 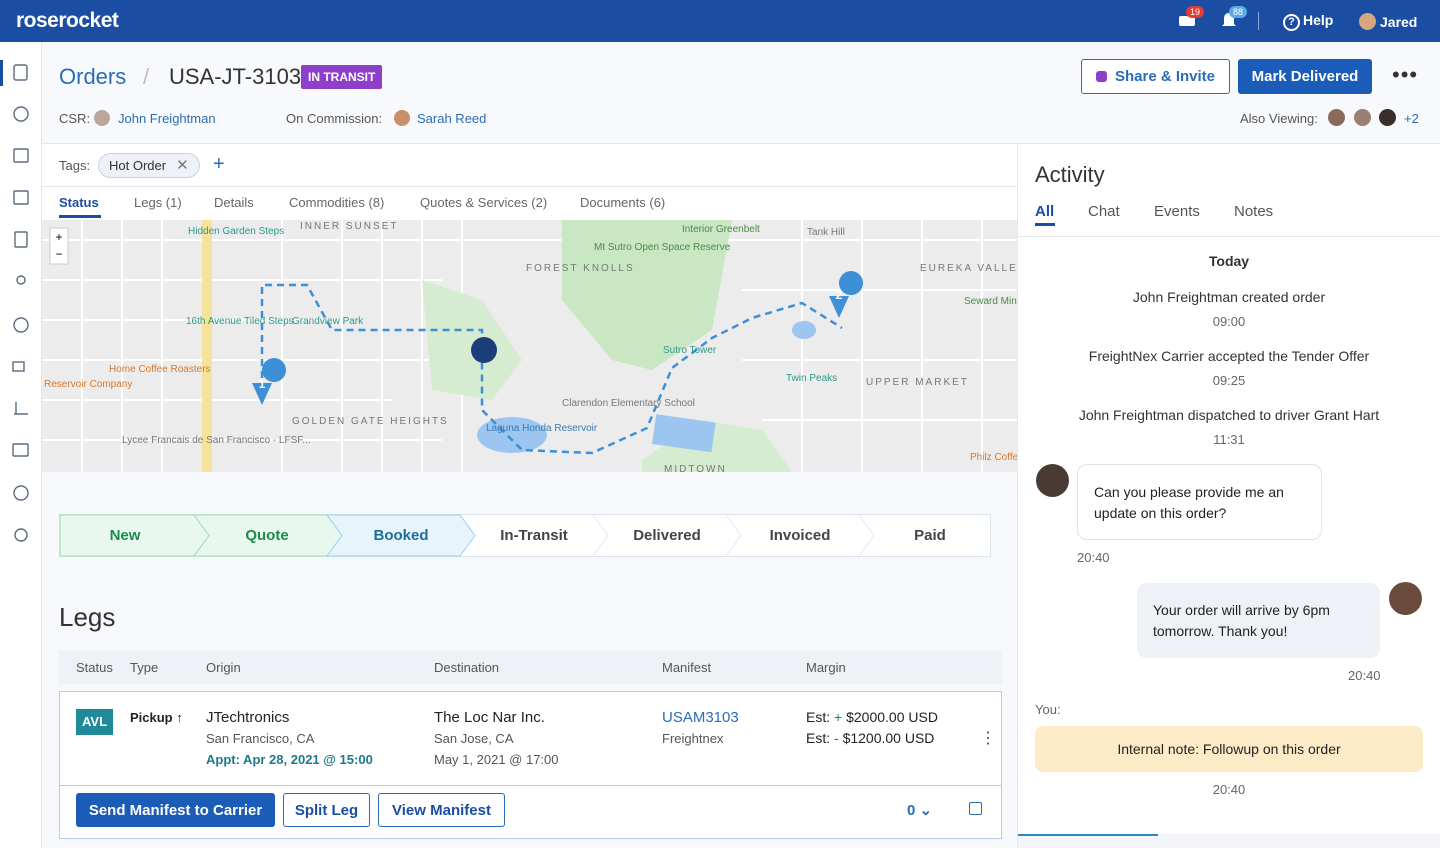 I want to click on tab: Quotes & Services (2), so click(x=484, y=202).